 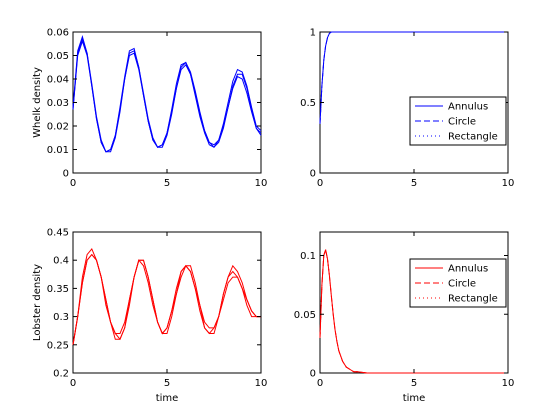 I want to click on y-axis-label: Whelk density, so click(x=37, y=102).